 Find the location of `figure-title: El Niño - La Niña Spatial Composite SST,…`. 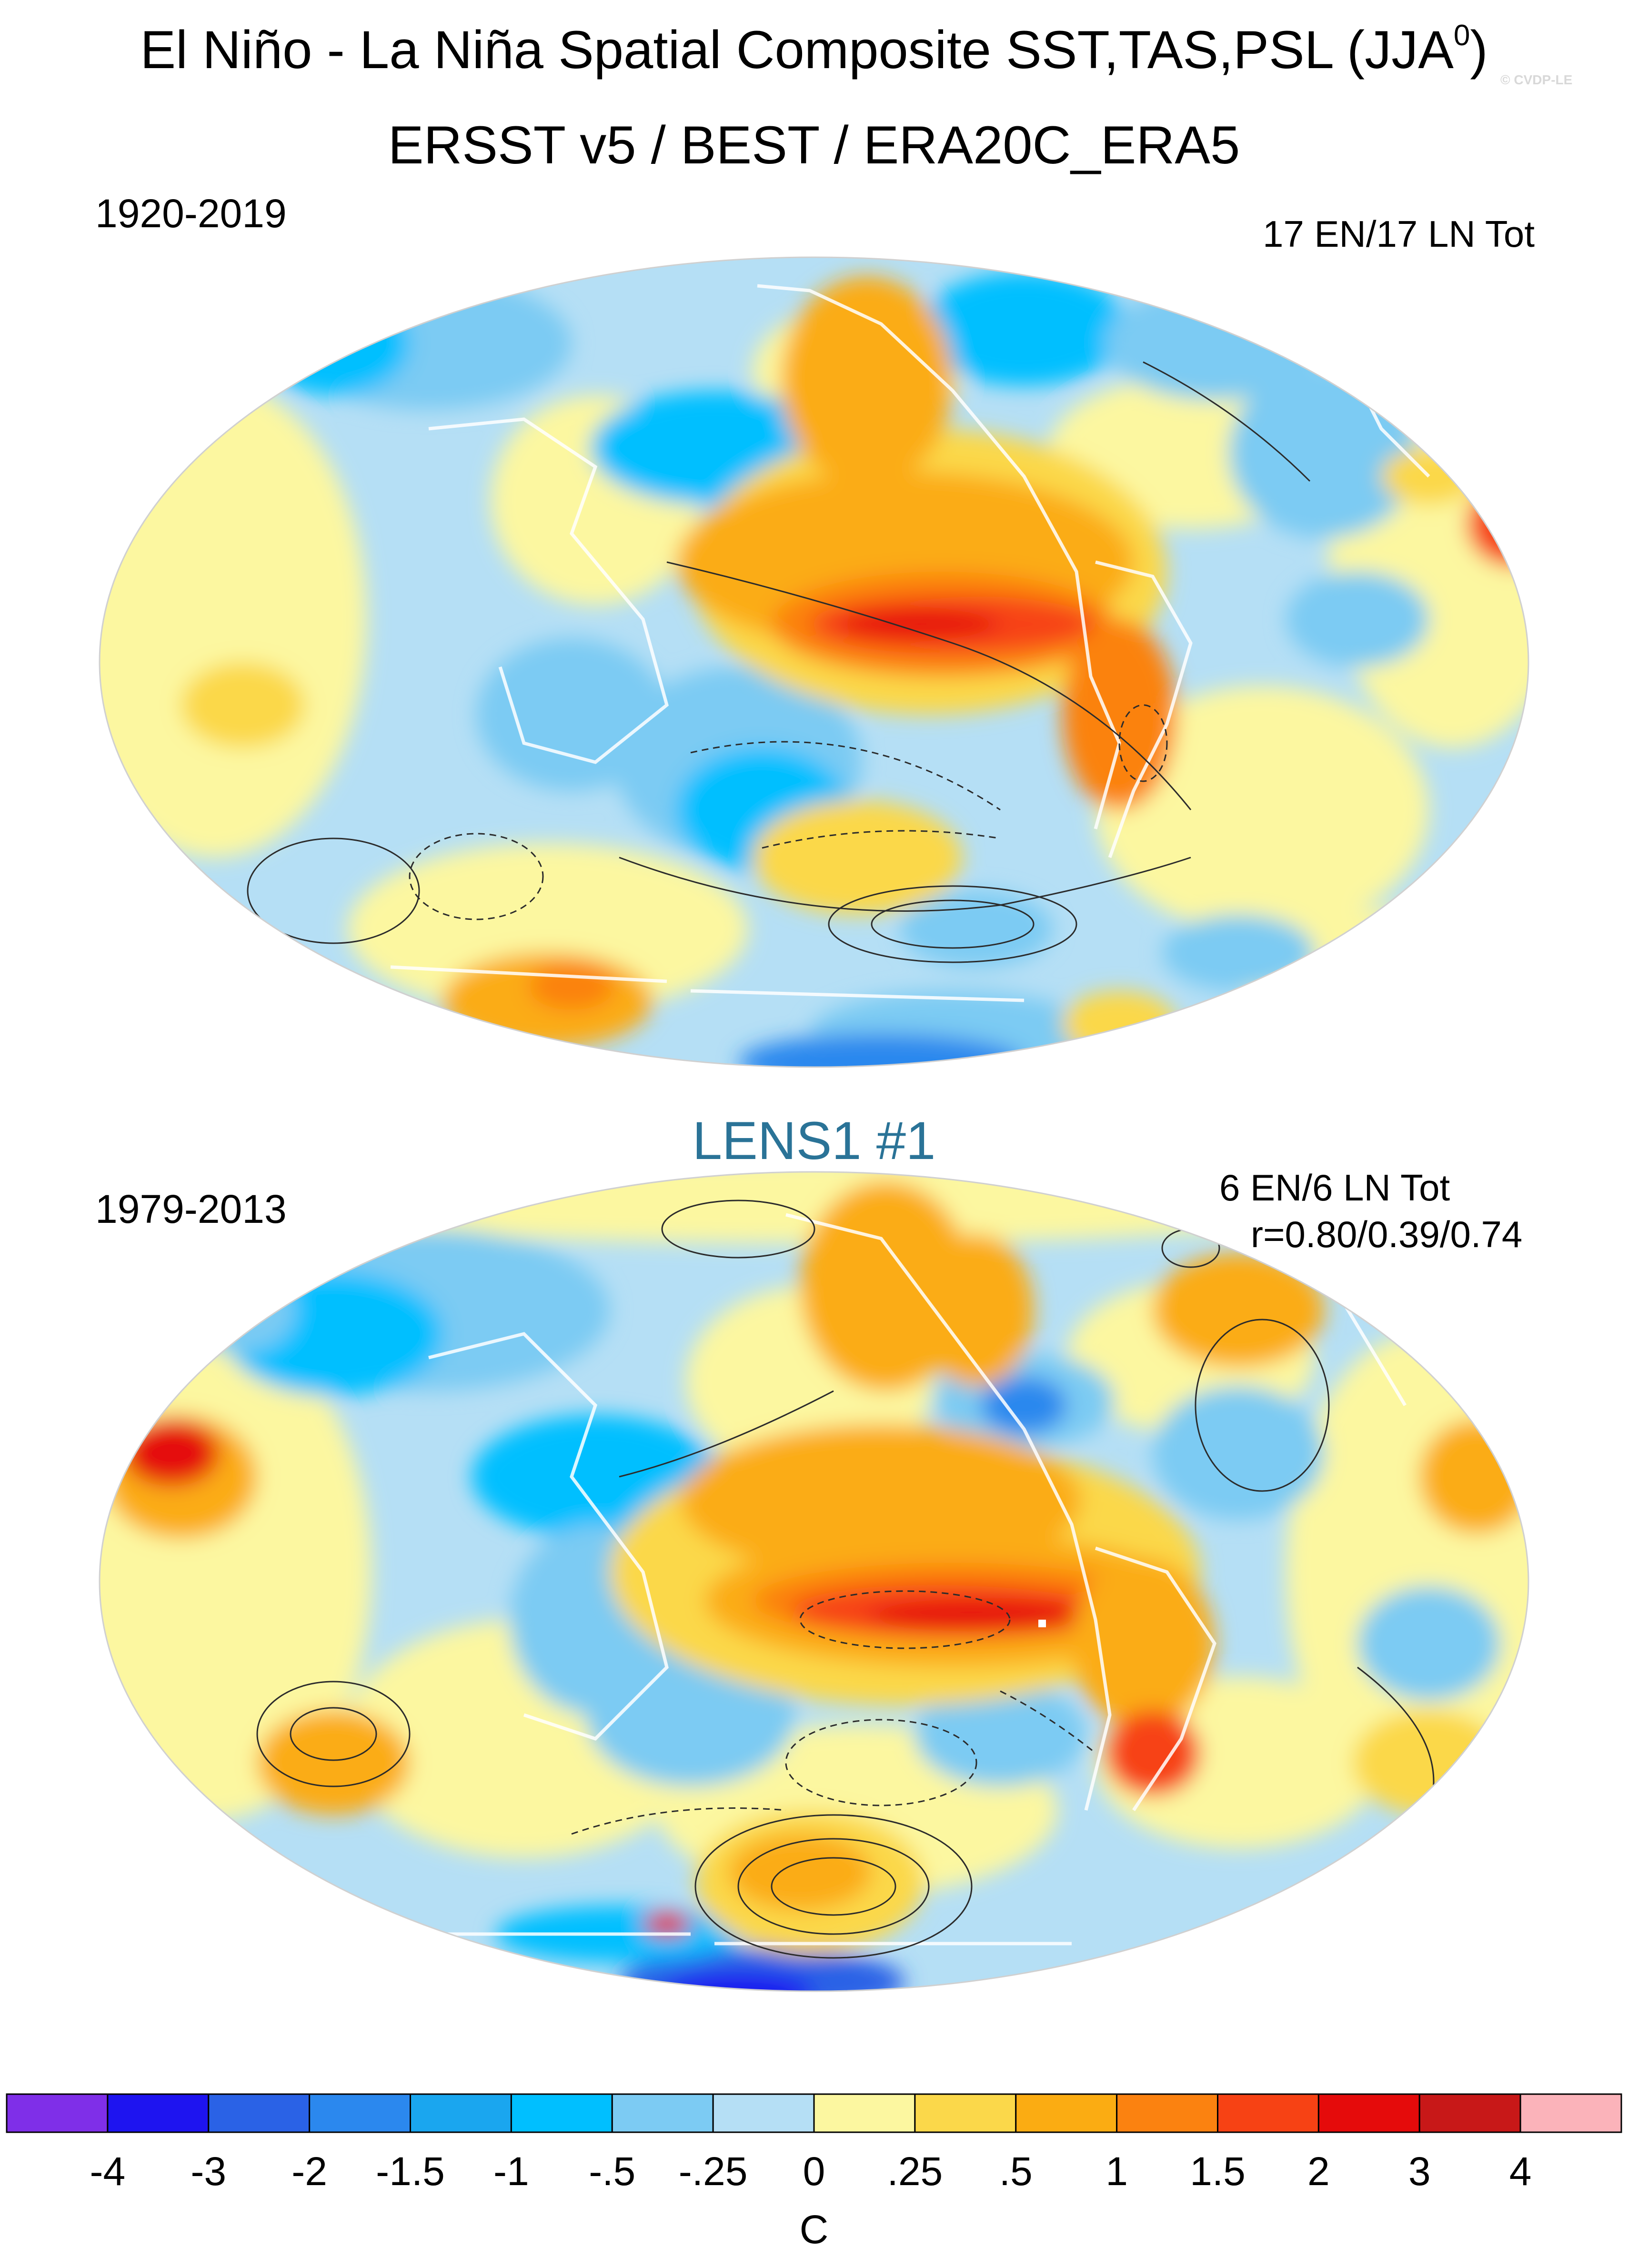

figure-title: El Niño - La Niña Spatial Composite SST,… is located at coordinates (814, 50).